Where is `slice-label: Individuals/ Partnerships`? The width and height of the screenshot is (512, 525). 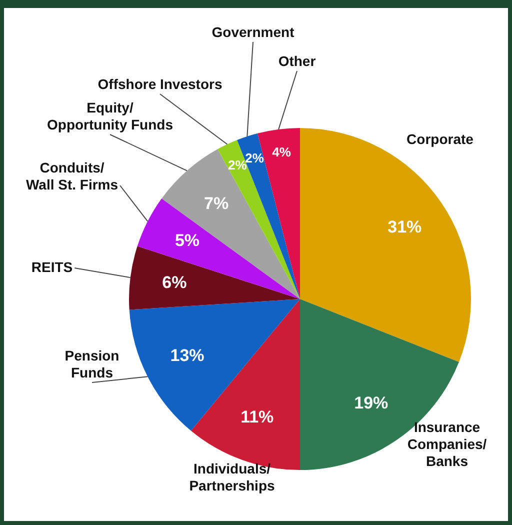
slice-label: Individuals/ Partnerships is located at coordinates (232, 477).